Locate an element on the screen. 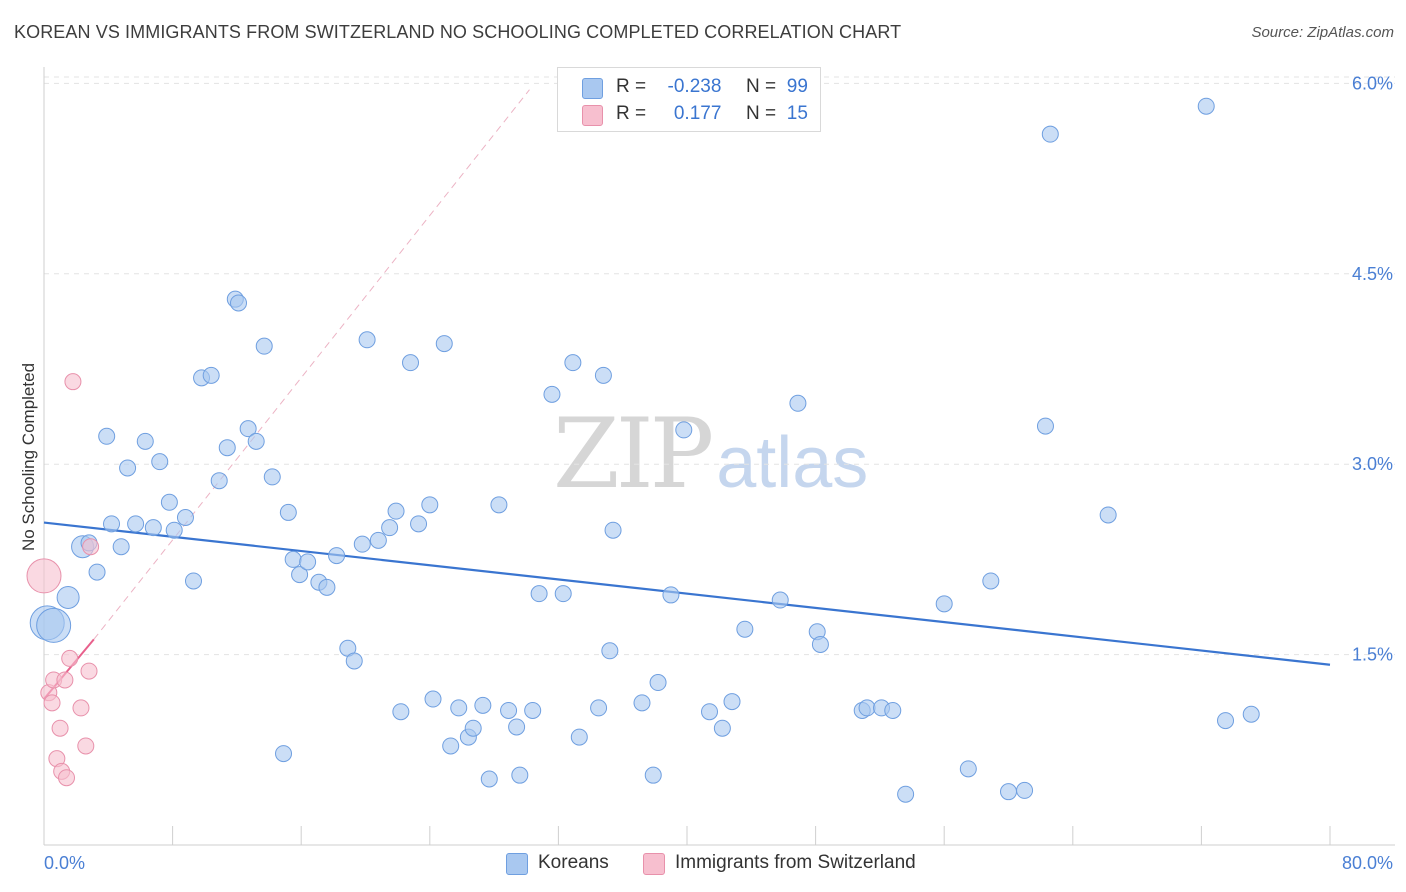 The image size is (1406, 892). y-tick-label: 6.0% is located at coordinates (1372, 83).